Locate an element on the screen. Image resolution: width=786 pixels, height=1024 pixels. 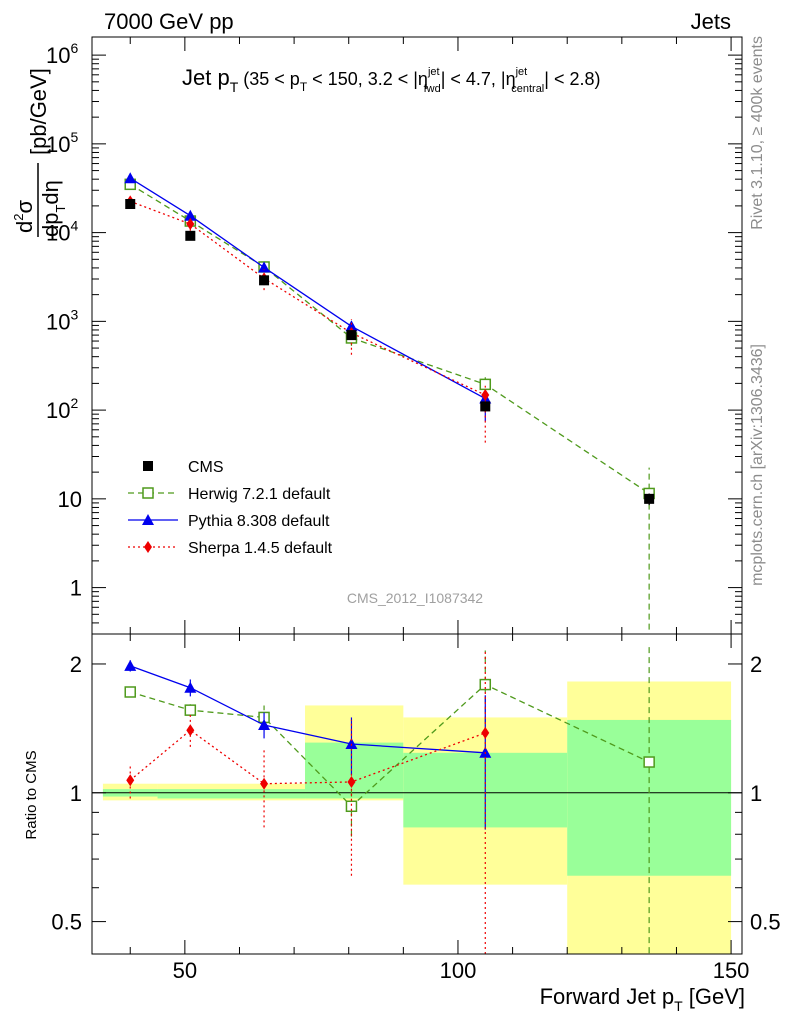
main-y-tick-label: 10² is located at coordinates (62, 409).